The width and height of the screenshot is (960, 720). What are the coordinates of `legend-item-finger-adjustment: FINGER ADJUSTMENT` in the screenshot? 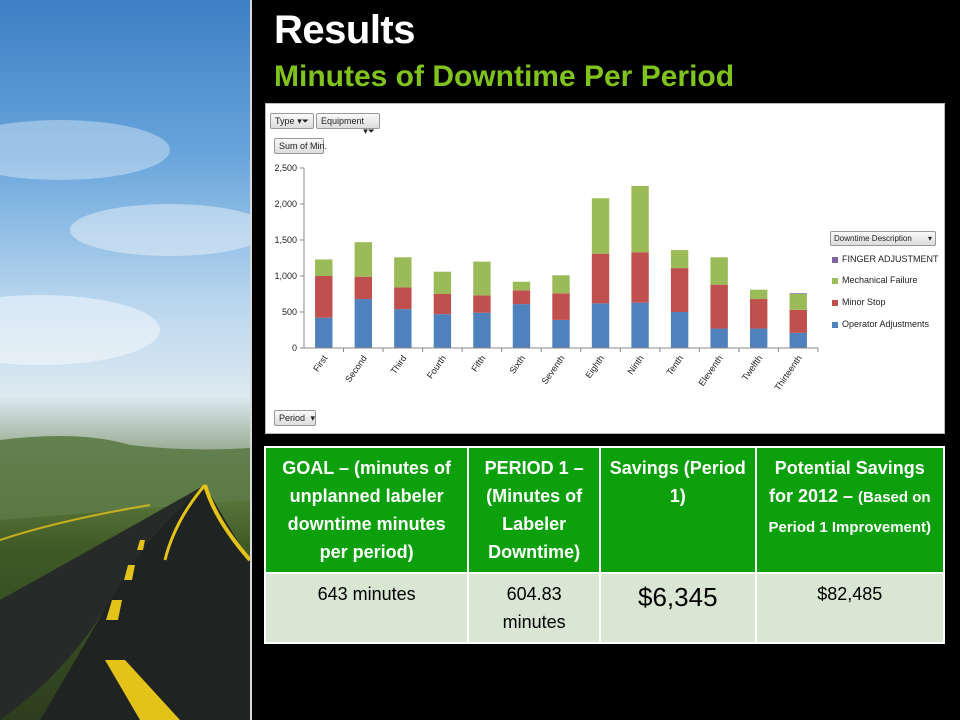 It's located at (885, 259).